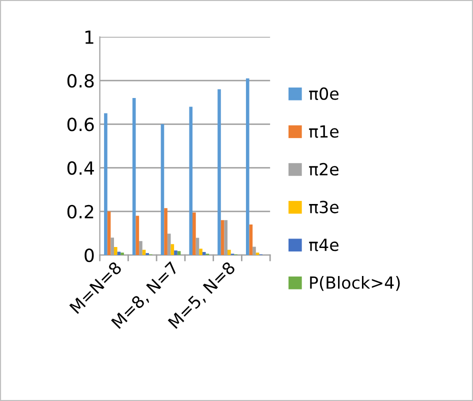 This screenshot has height=401, width=473. I want to click on y-tick-label: 0.6, so click(80, 125).